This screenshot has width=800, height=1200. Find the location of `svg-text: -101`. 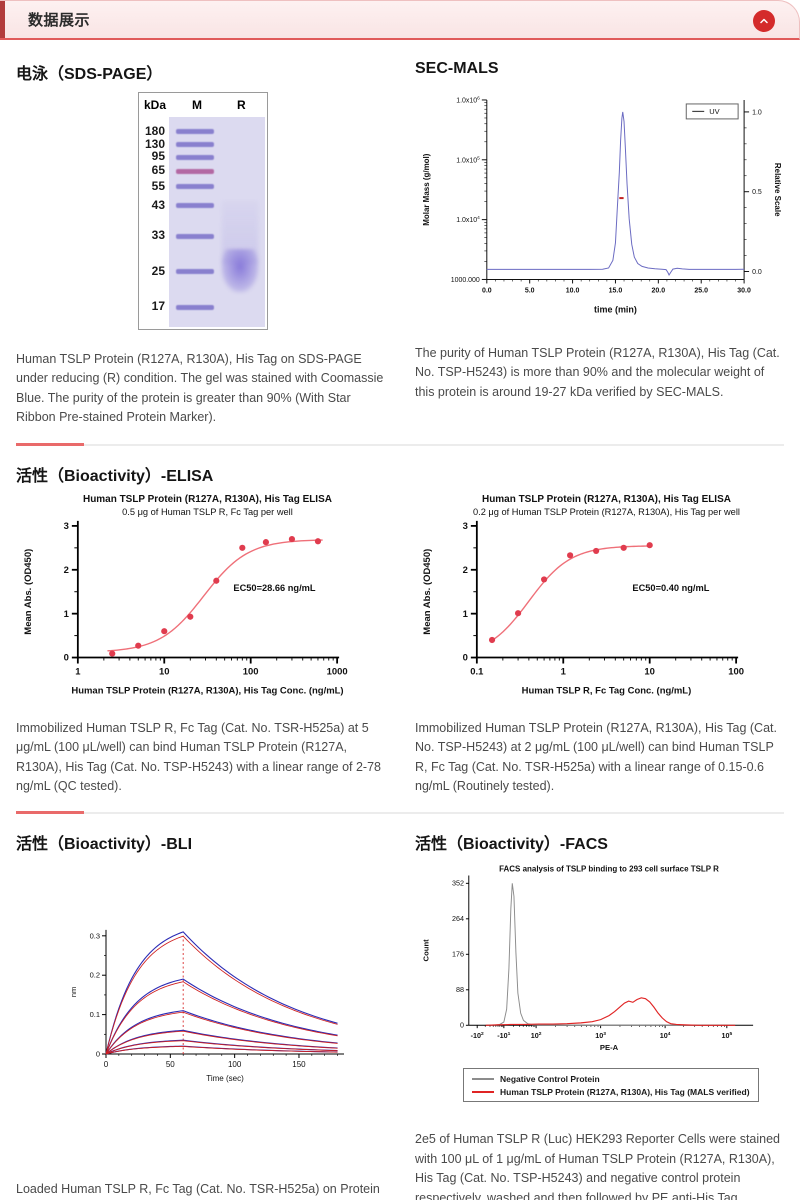

svg-text: -101 is located at coordinates (503, 1035).